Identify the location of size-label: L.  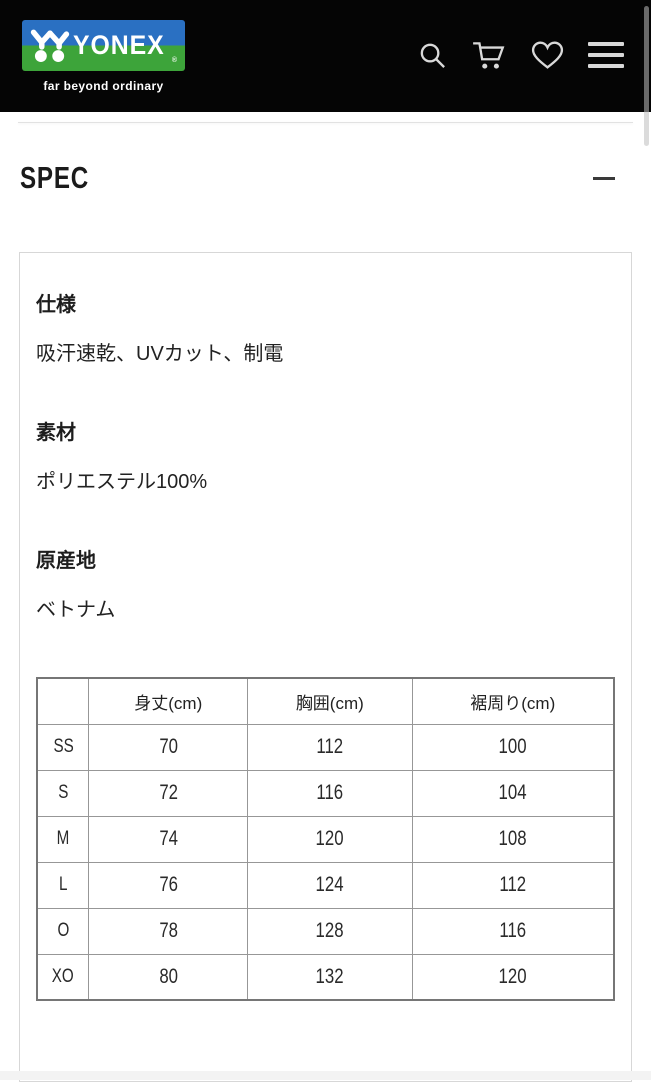
(63, 884).